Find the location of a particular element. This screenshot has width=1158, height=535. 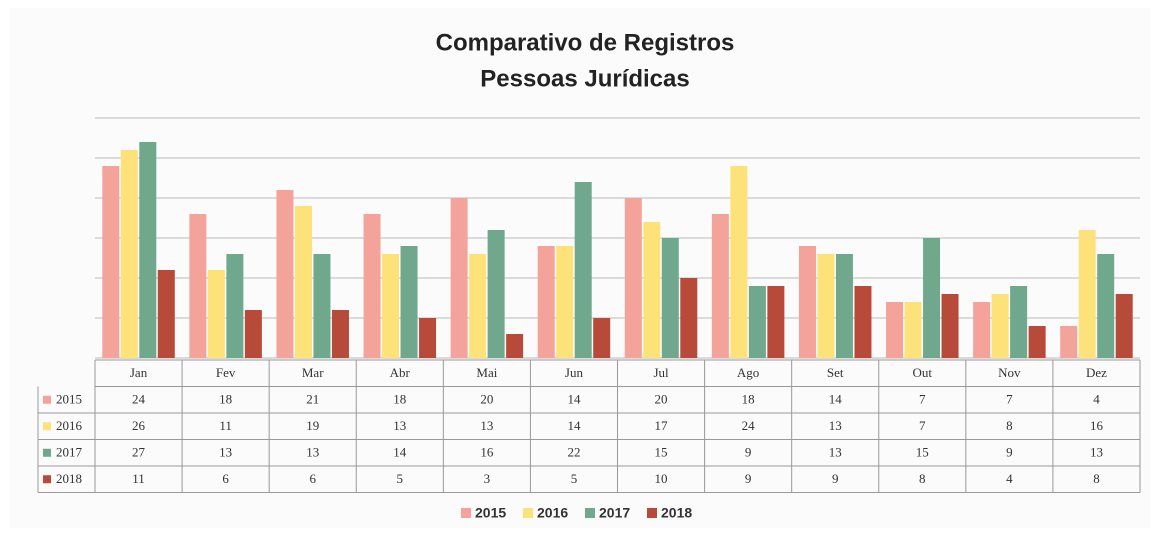

table-value: 17 is located at coordinates (662, 425).